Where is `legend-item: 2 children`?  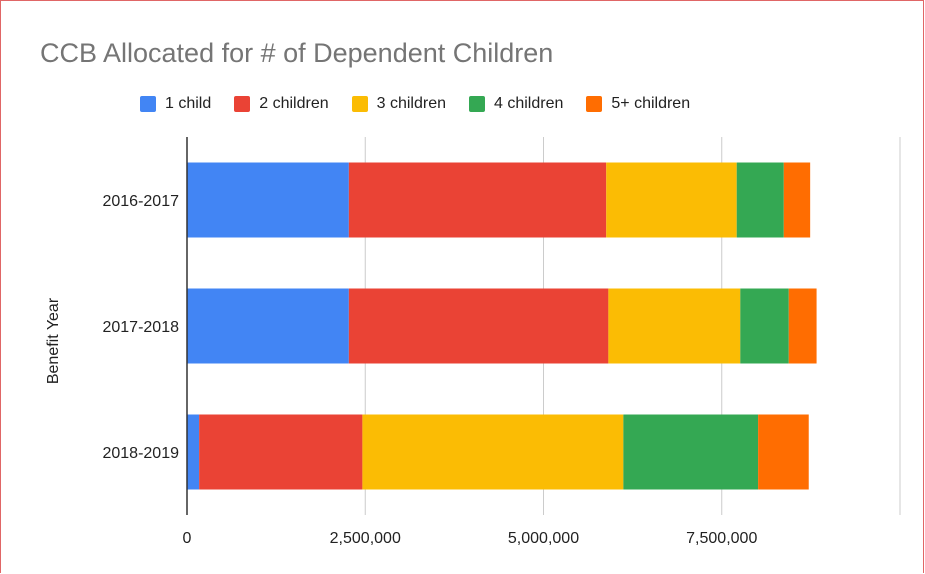 legend-item: 2 children is located at coordinates (281, 104).